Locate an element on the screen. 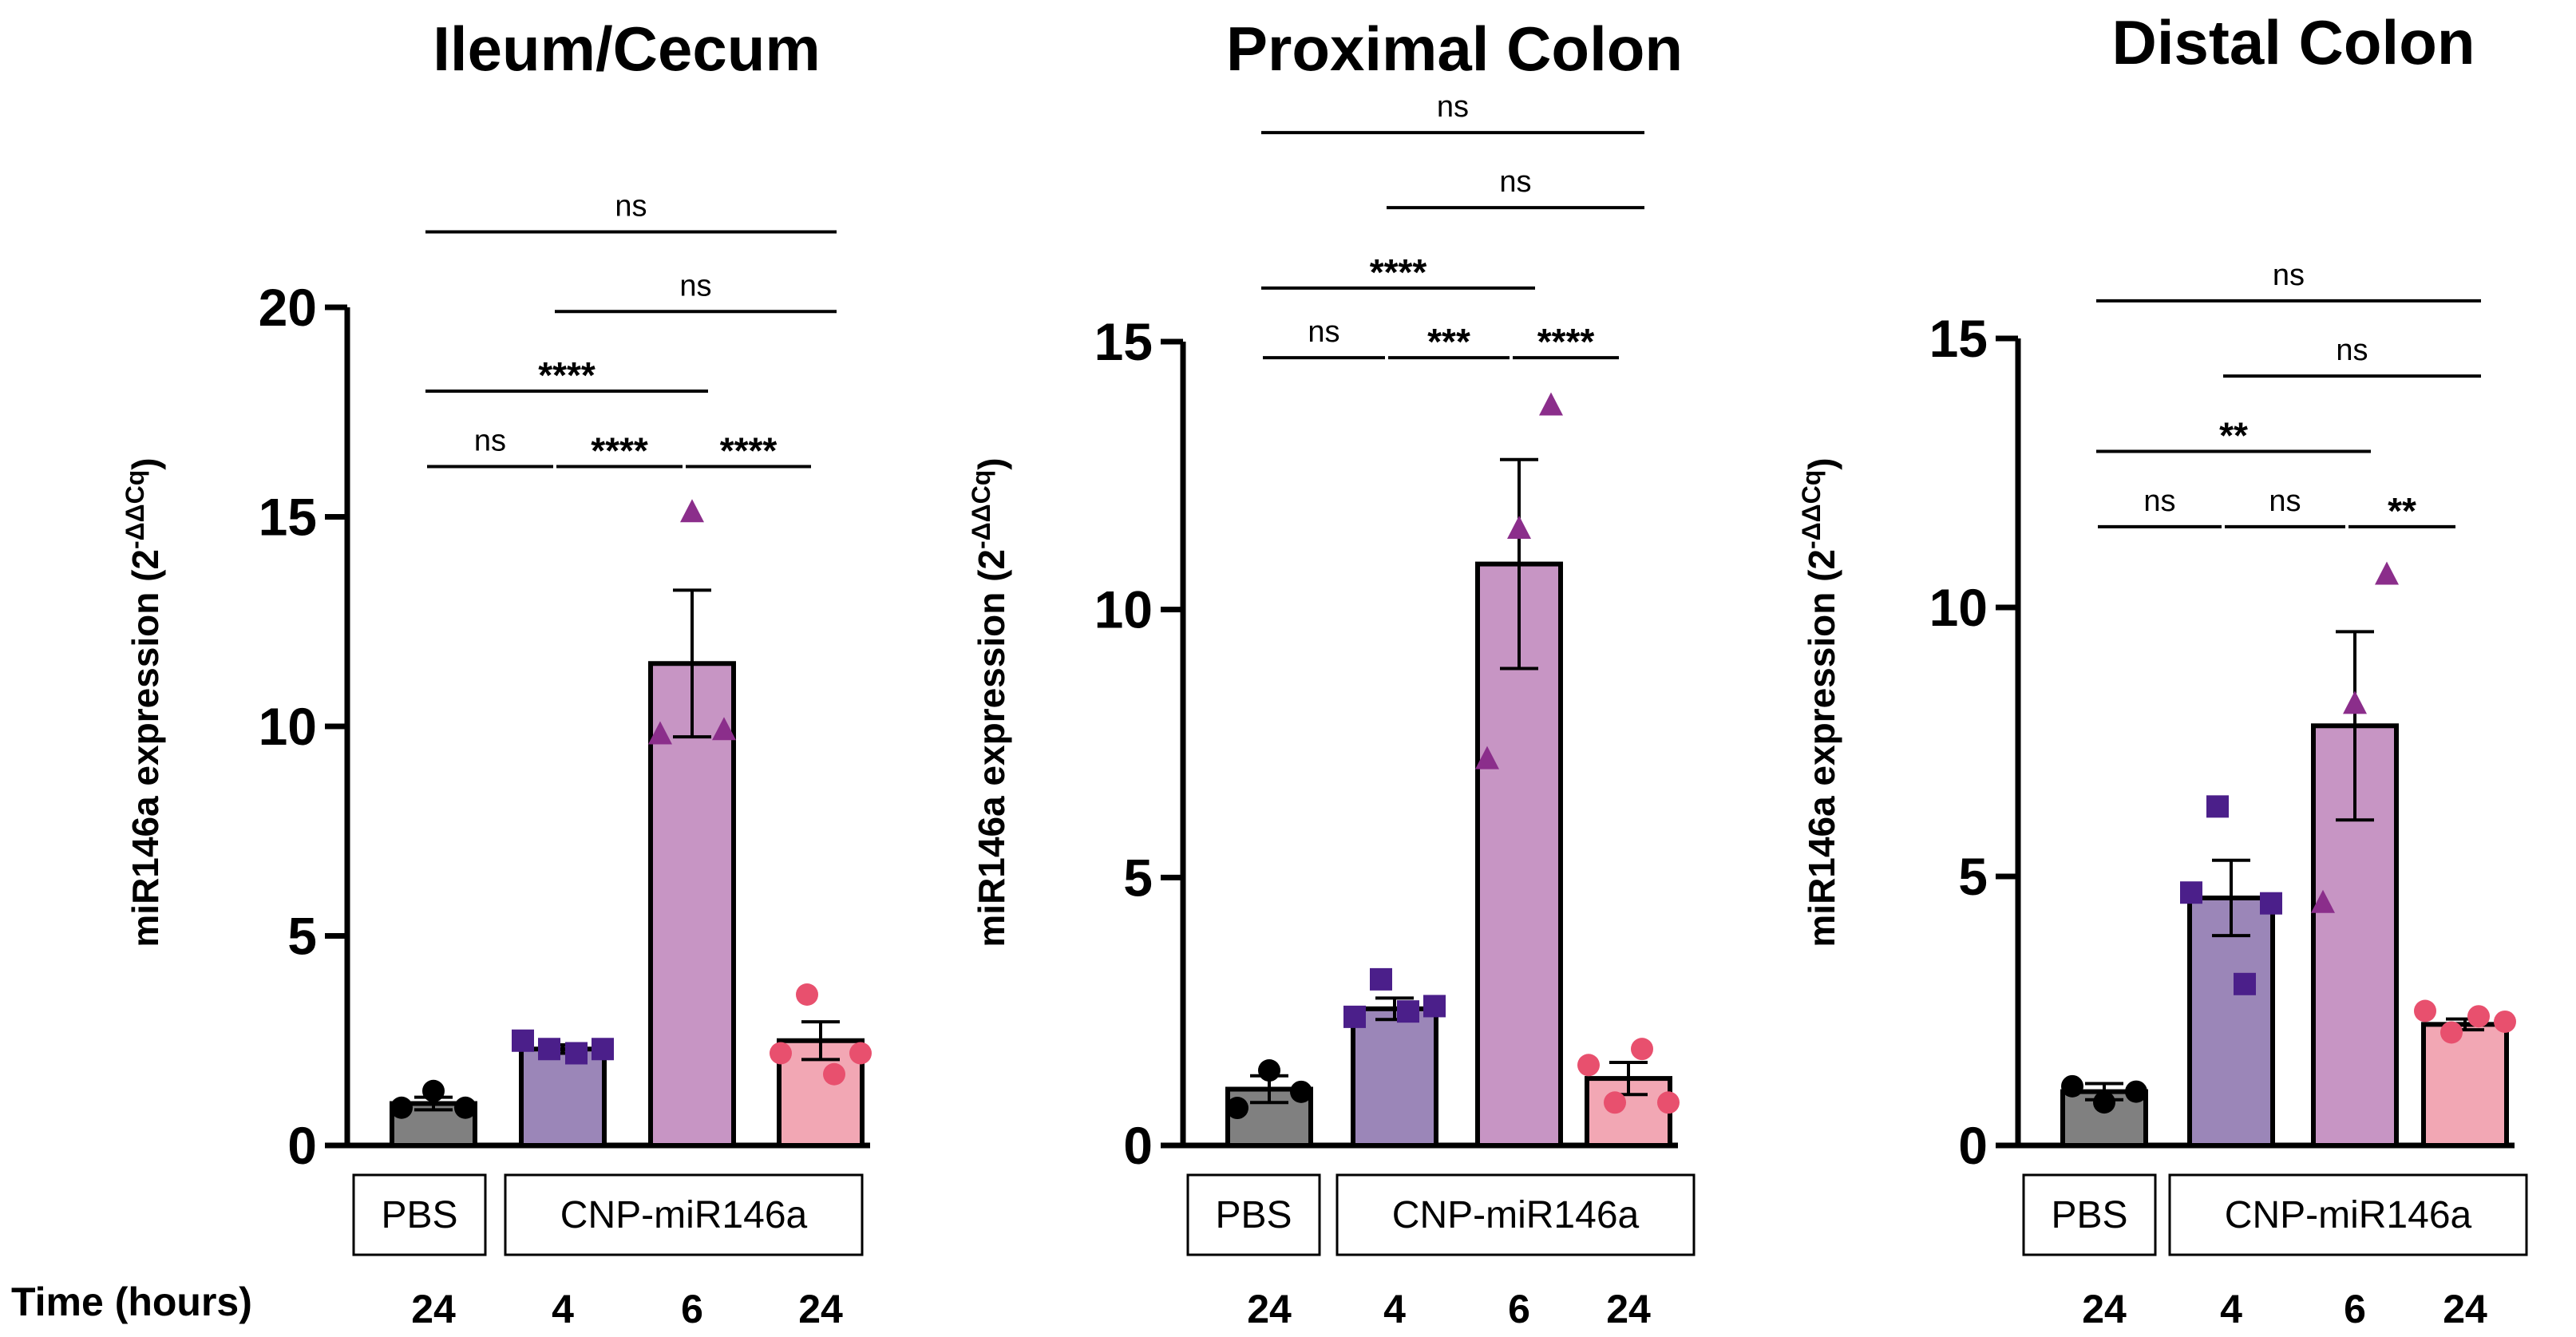 The image size is (2576, 1337). significance-label: *** is located at coordinates (1449, 341).